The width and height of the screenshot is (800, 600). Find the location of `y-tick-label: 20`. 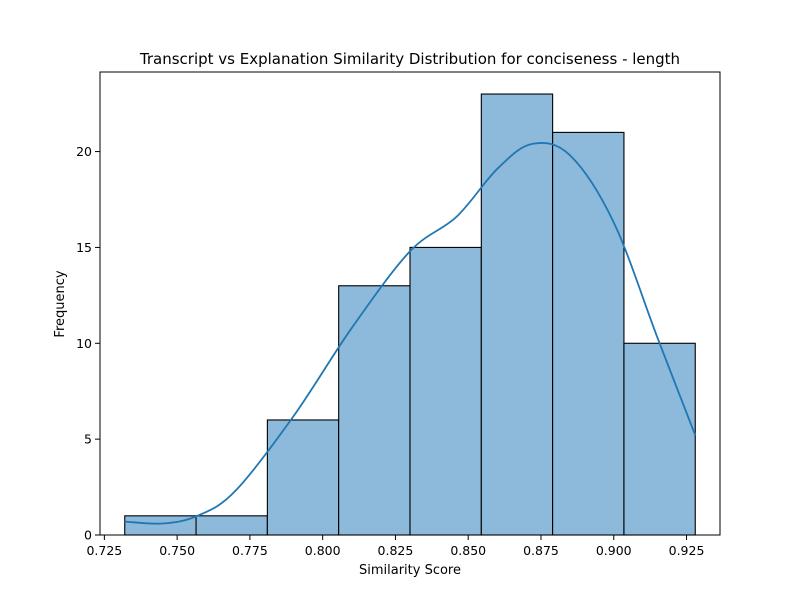

y-tick-label: 20 is located at coordinates (84, 151).